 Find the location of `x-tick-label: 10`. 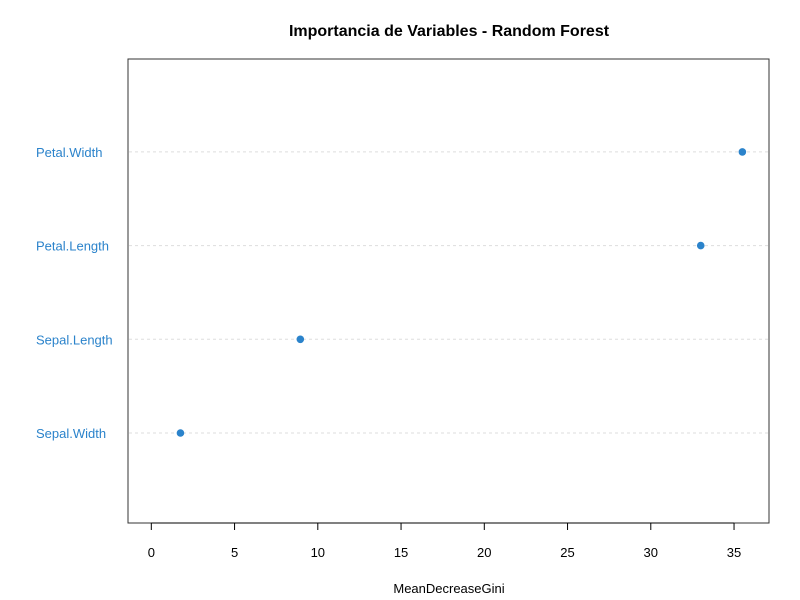

x-tick-label: 10 is located at coordinates (318, 552).